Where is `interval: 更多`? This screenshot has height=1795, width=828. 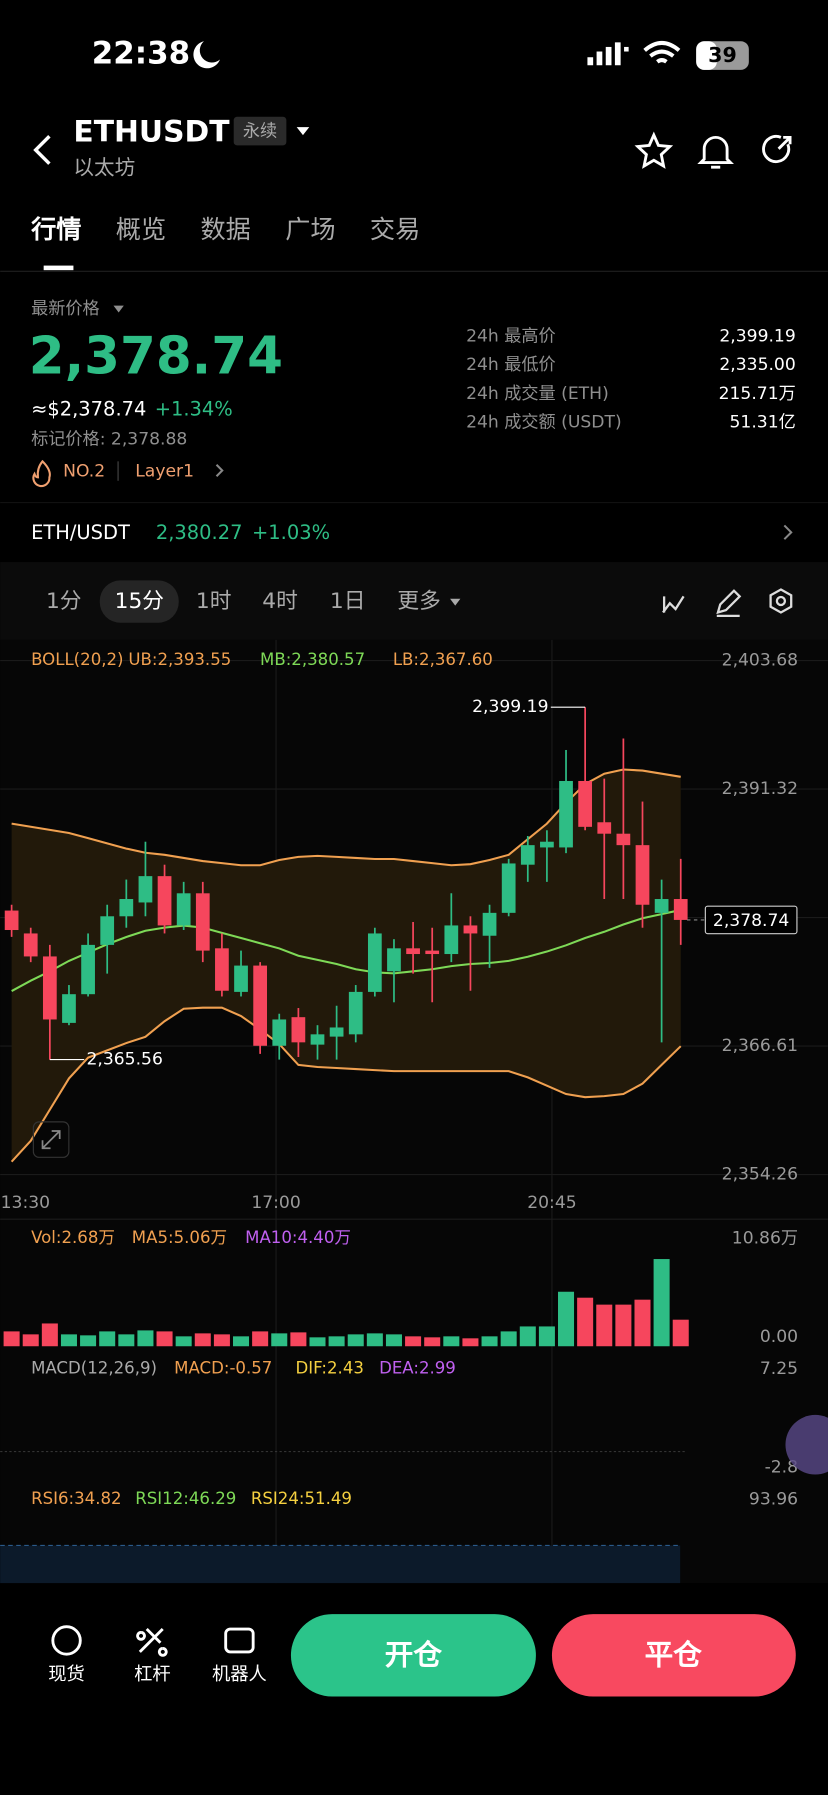 interval: 更多 is located at coordinates (419, 601).